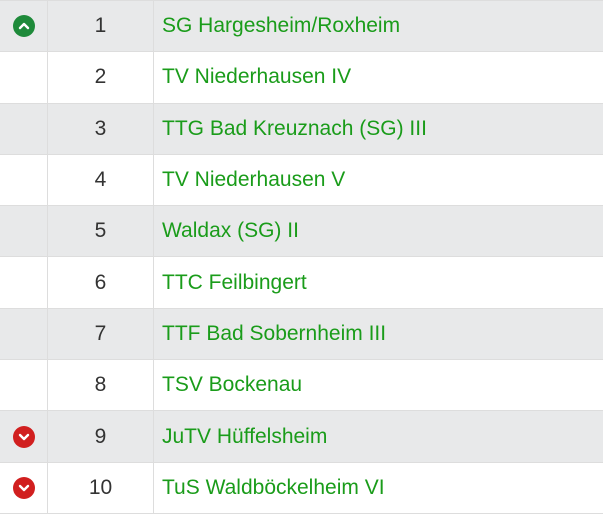 This screenshot has width=603, height=514. I want to click on rank-cell: 3, so click(101, 128).